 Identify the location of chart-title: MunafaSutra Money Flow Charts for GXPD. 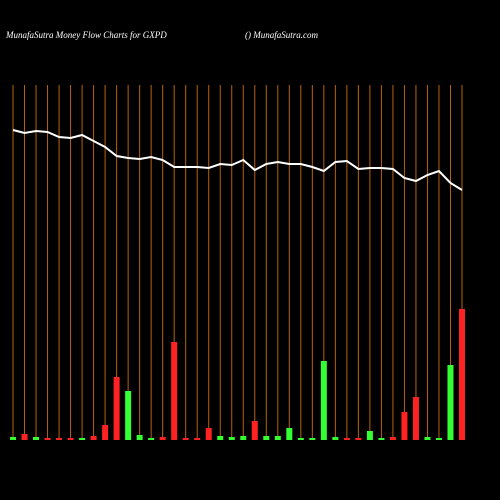
(86, 35).